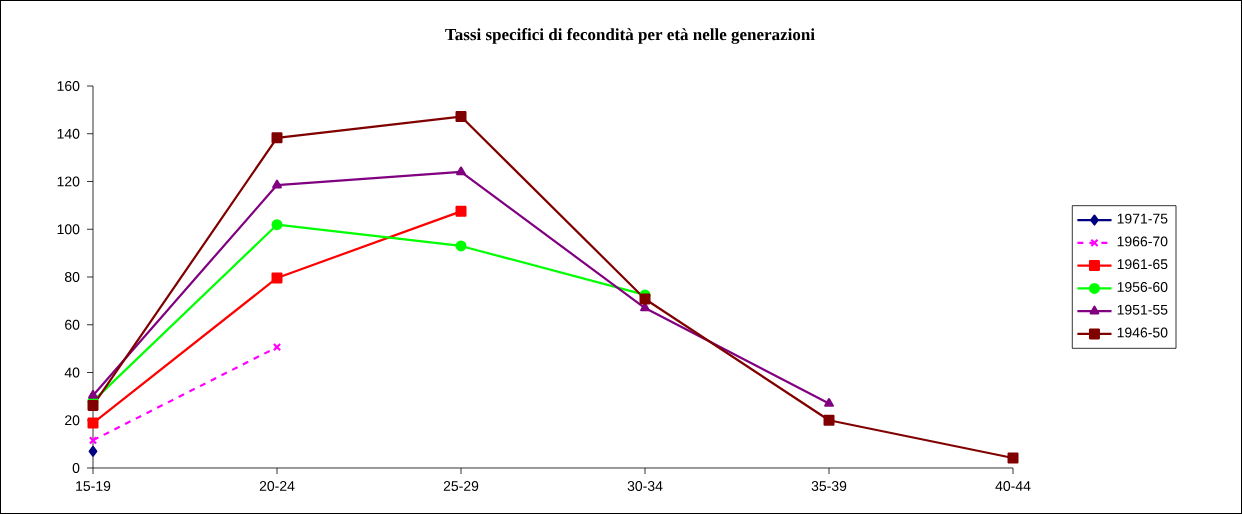 The width and height of the screenshot is (1242, 514). I want to click on x-tick-label: 20-24, so click(277, 486).